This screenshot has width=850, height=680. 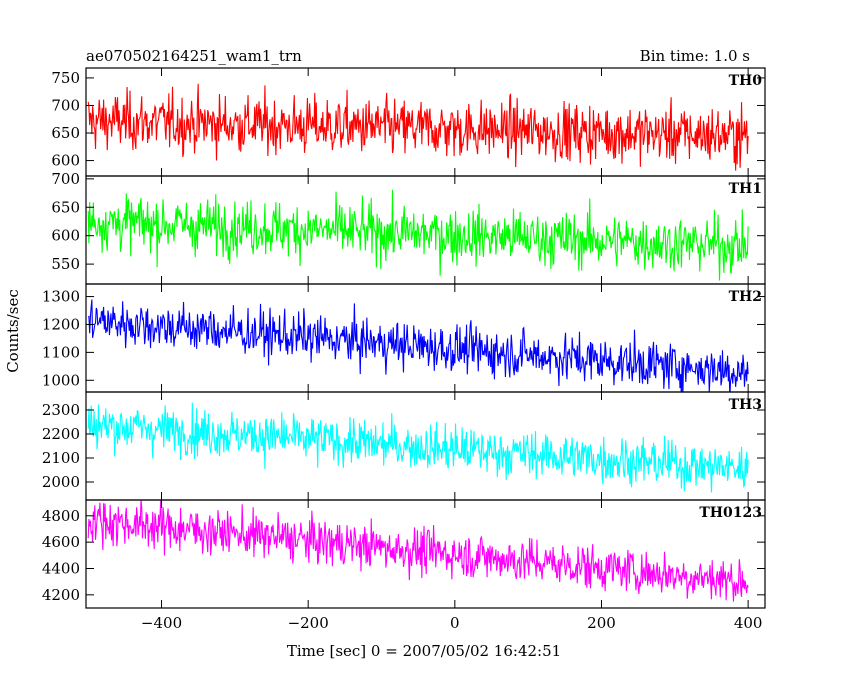 What do you see at coordinates (61, 542) in the screenshot?
I see `y-tick-label-th0123: 4600` at bounding box center [61, 542].